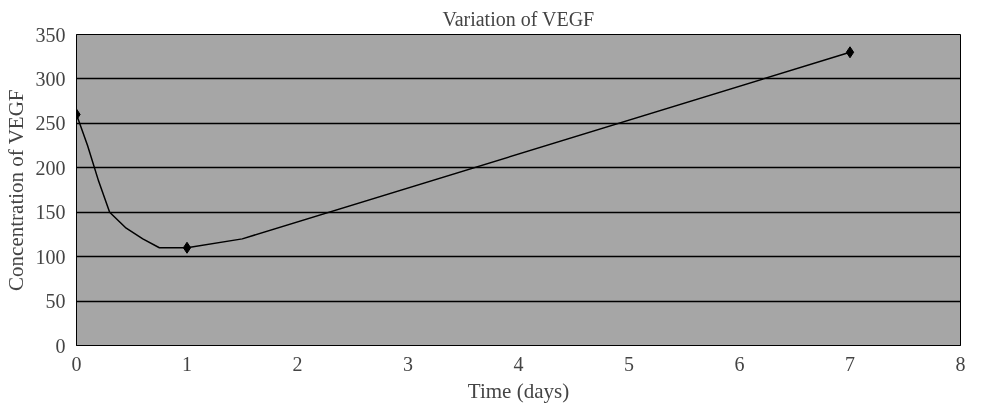 This screenshot has width=1007, height=411. What do you see at coordinates (50, 34) in the screenshot?
I see `y-tick-label: 350` at bounding box center [50, 34].